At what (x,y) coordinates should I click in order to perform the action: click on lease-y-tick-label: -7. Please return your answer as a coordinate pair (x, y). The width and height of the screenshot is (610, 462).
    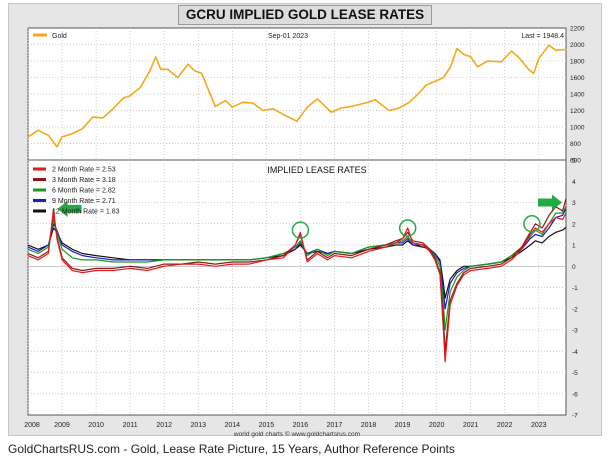
    Looking at the image, I should click on (575, 416).